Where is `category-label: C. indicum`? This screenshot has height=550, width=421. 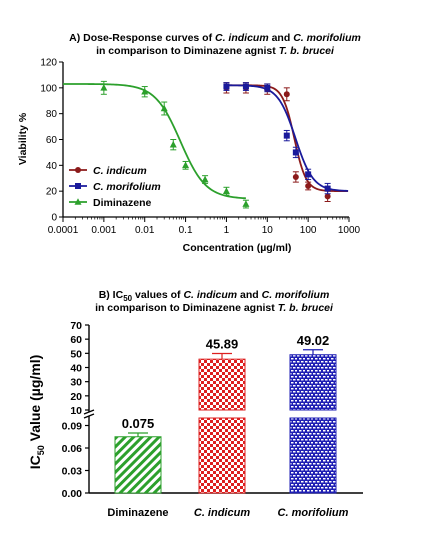 category-label: C. indicum is located at coordinates (222, 513).